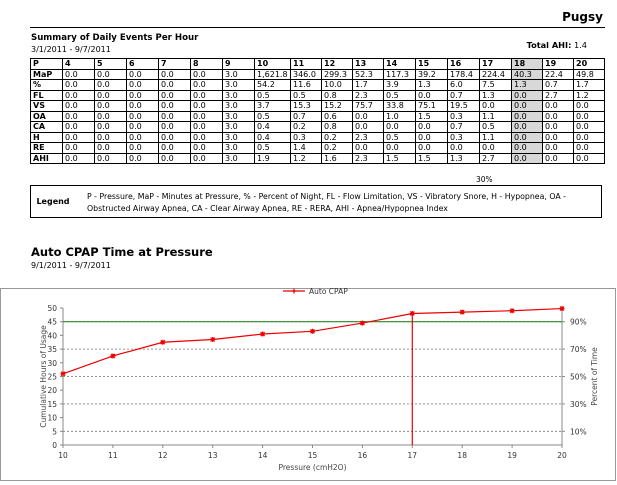 The height and width of the screenshot is (485, 617). Describe the element at coordinates (52, 335) in the screenshot. I see `y-tick-label: 40` at that location.